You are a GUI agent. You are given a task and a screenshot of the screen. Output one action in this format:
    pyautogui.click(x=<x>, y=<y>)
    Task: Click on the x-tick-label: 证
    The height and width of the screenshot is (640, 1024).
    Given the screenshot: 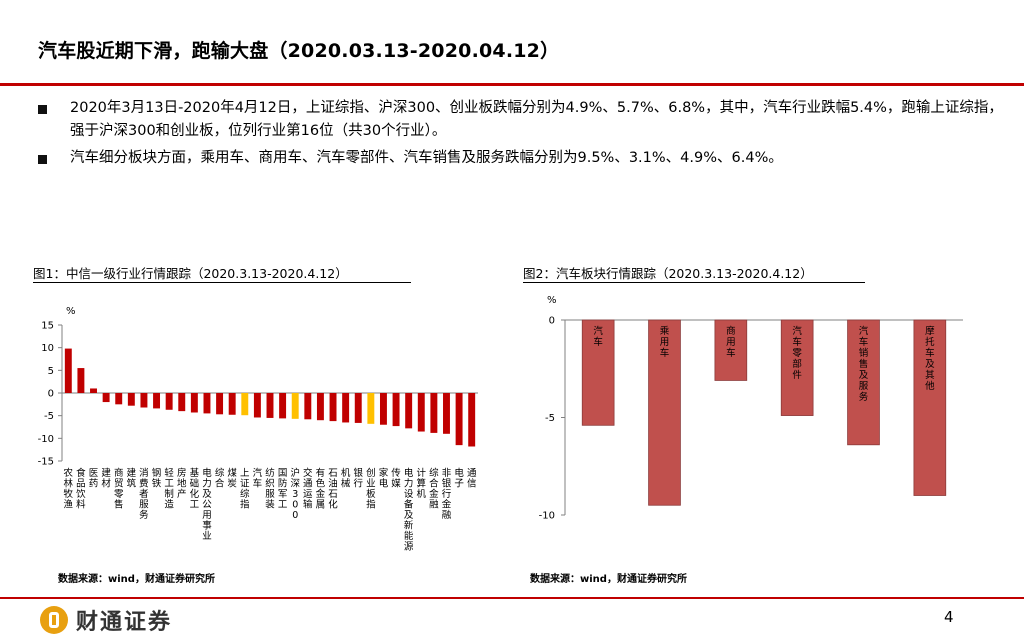 What is the action you would take?
    pyautogui.click(x=245, y=484)
    